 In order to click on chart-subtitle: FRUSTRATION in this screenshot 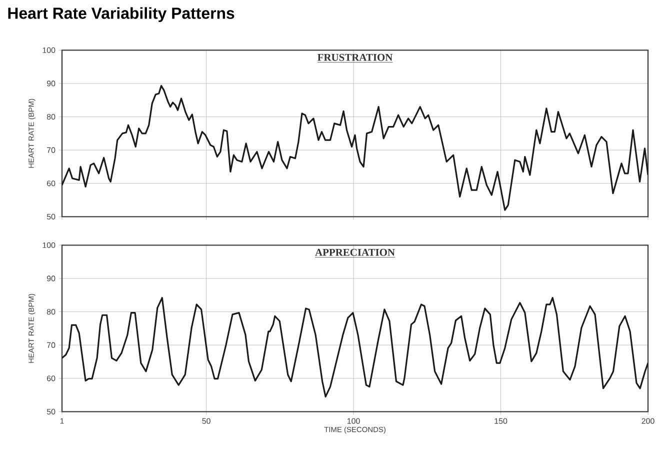, I will do `click(355, 57)`.